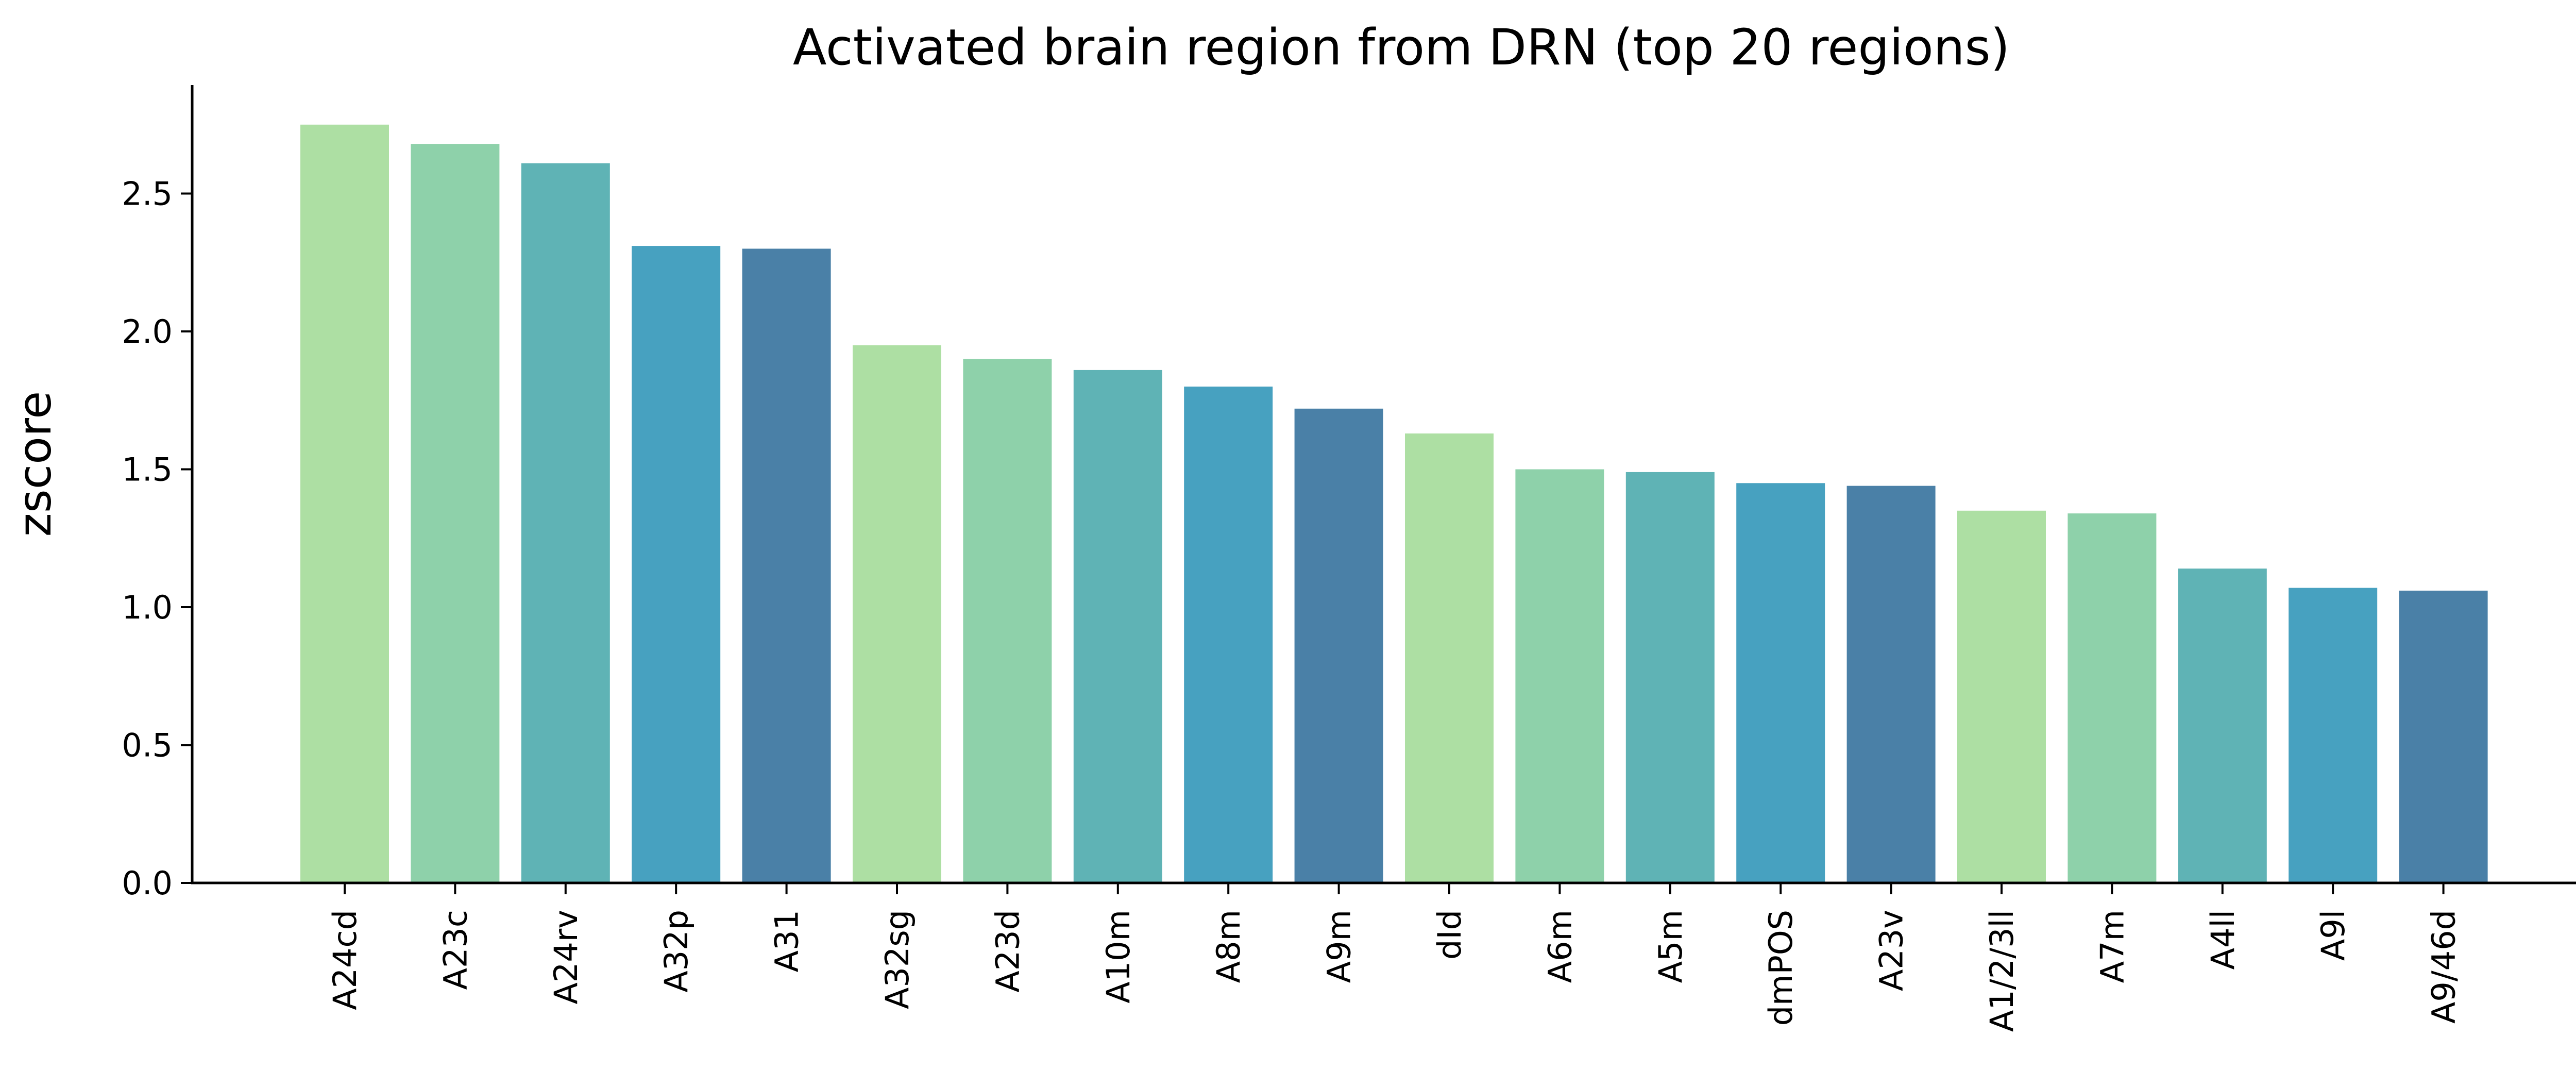 The height and width of the screenshot is (1069, 2576). I want to click on bar-a7m, so click(2112, 698).